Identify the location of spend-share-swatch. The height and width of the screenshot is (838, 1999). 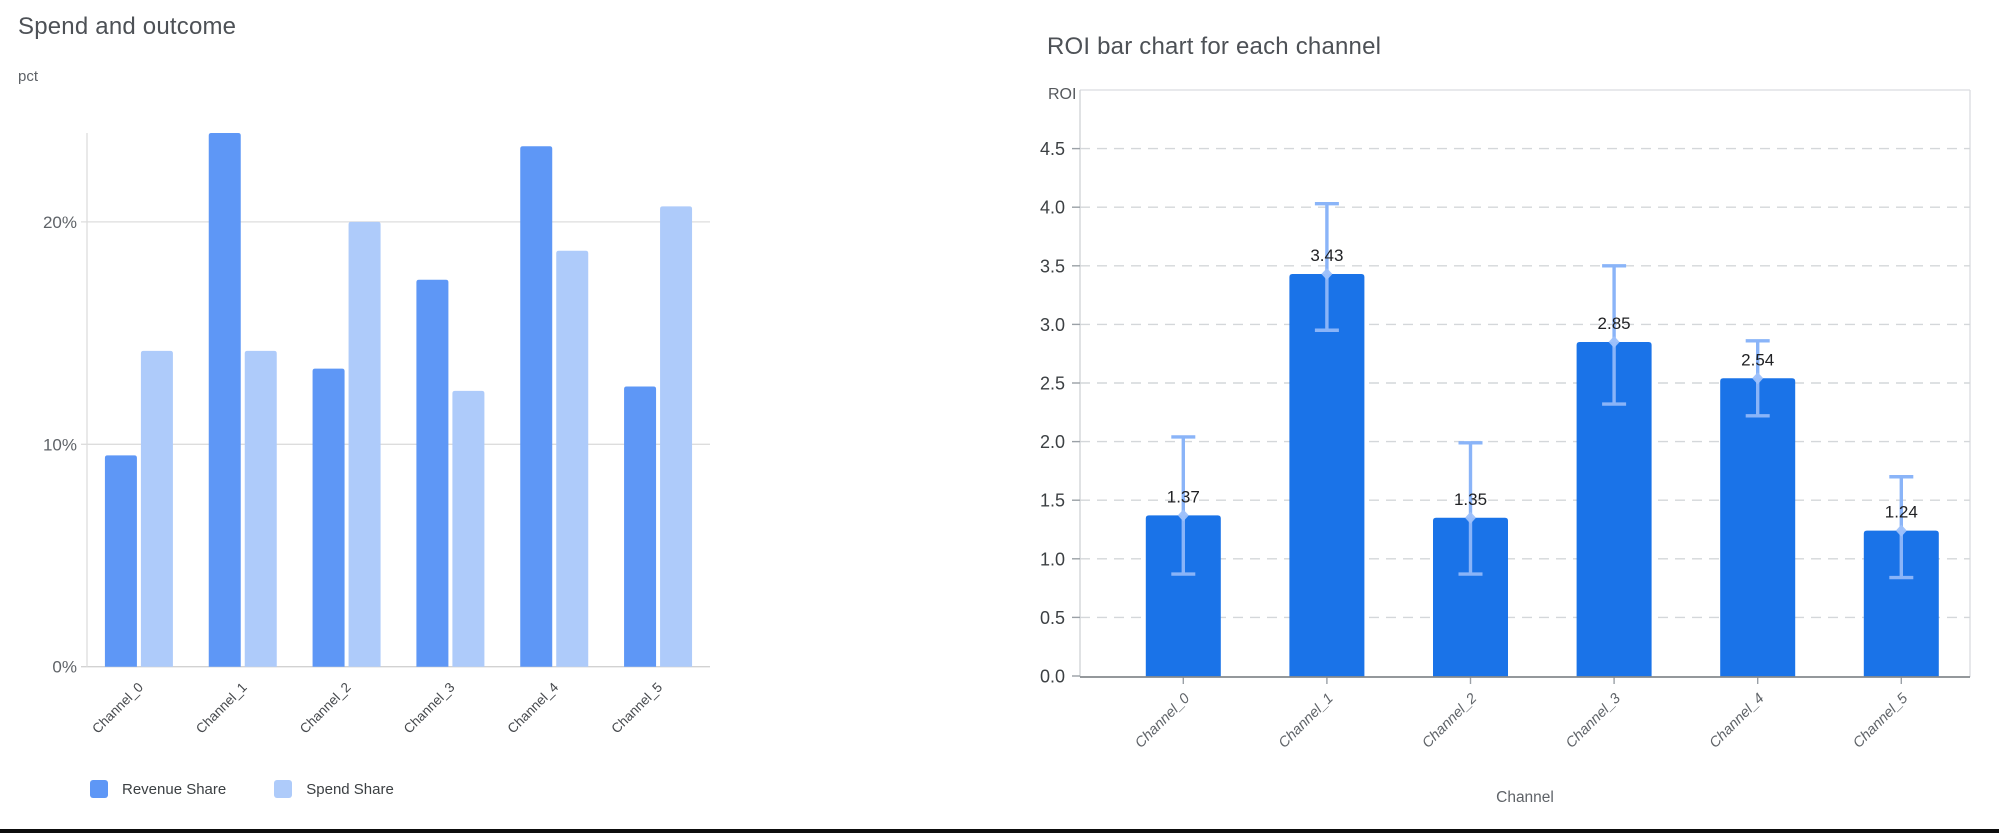
(283, 789).